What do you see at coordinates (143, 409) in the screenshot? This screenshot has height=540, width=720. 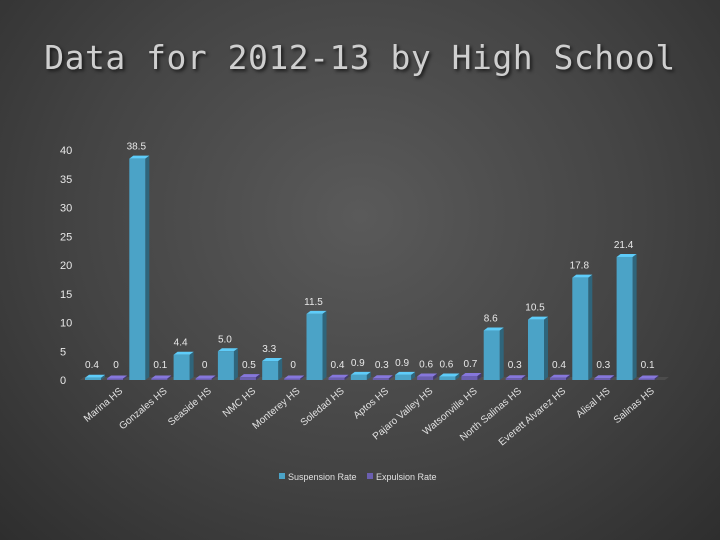 I see `category-label: Gonzales HS` at bounding box center [143, 409].